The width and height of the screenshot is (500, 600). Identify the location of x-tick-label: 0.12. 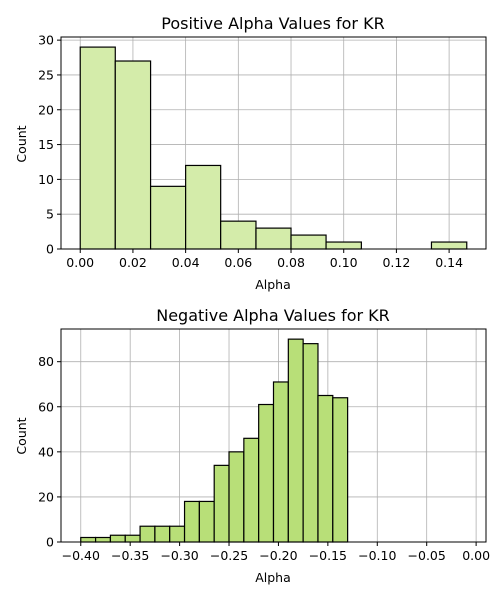
(396, 262).